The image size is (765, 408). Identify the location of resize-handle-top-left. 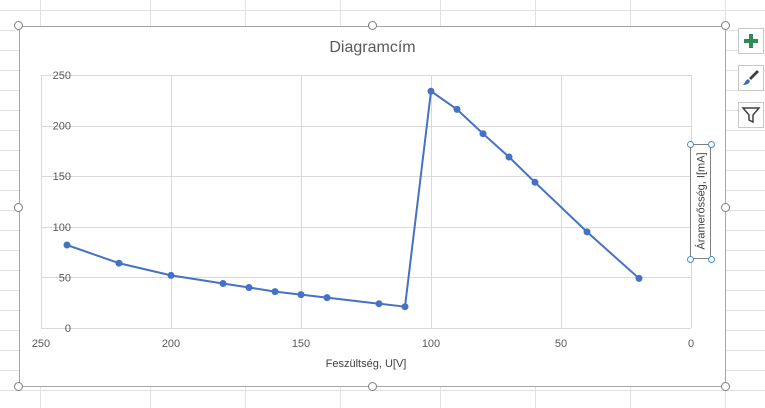
(18, 25).